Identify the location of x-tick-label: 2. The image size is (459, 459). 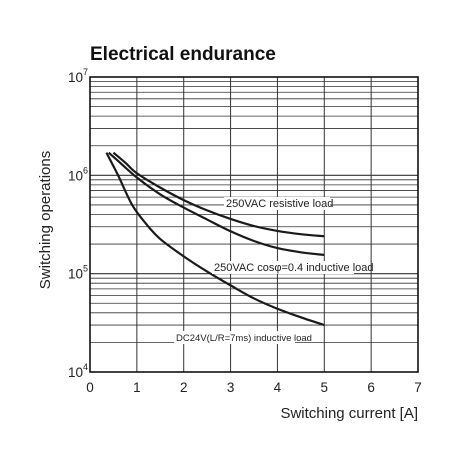
(184, 387).